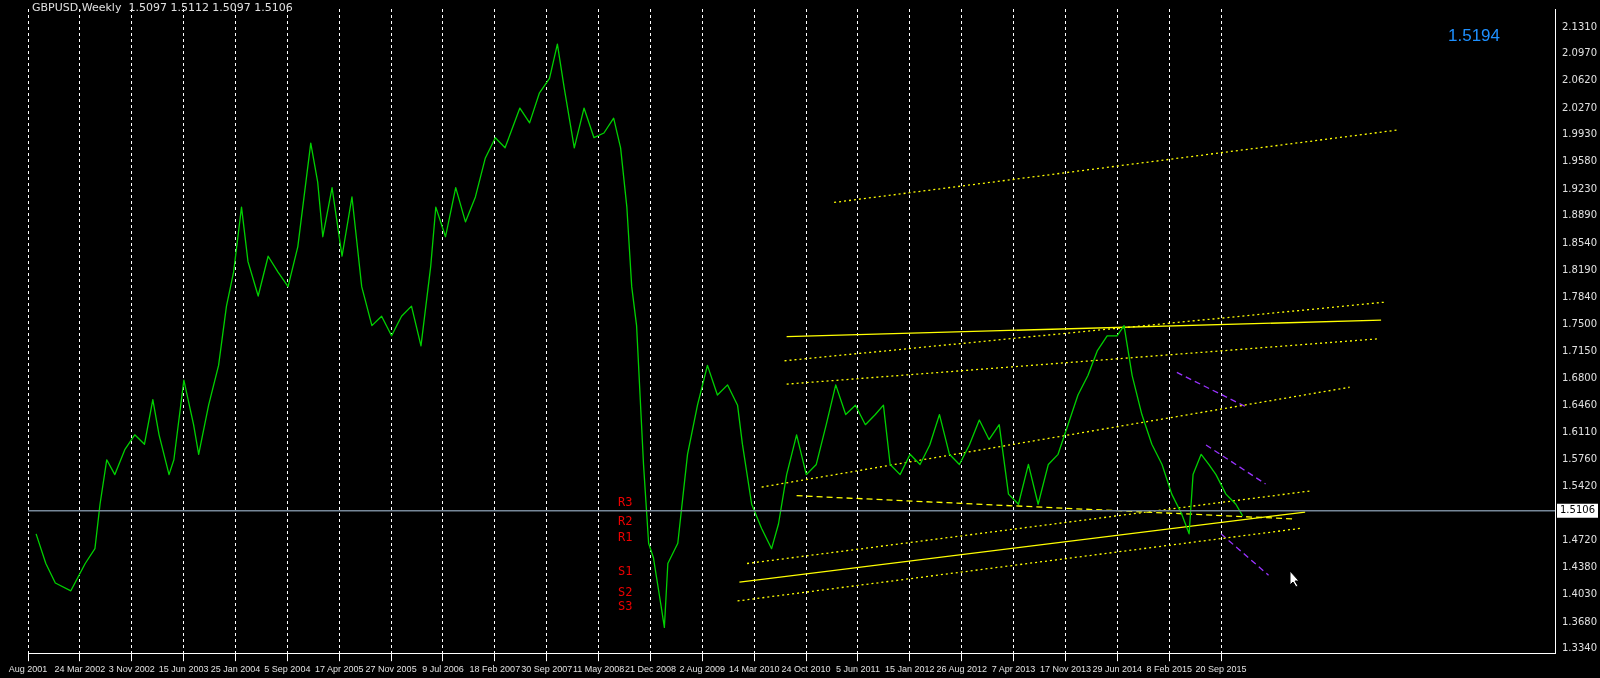 The image size is (1600, 678). What do you see at coordinates (625, 592) in the screenshot?
I see `annotation: S2` at bounding box center [625, 592].